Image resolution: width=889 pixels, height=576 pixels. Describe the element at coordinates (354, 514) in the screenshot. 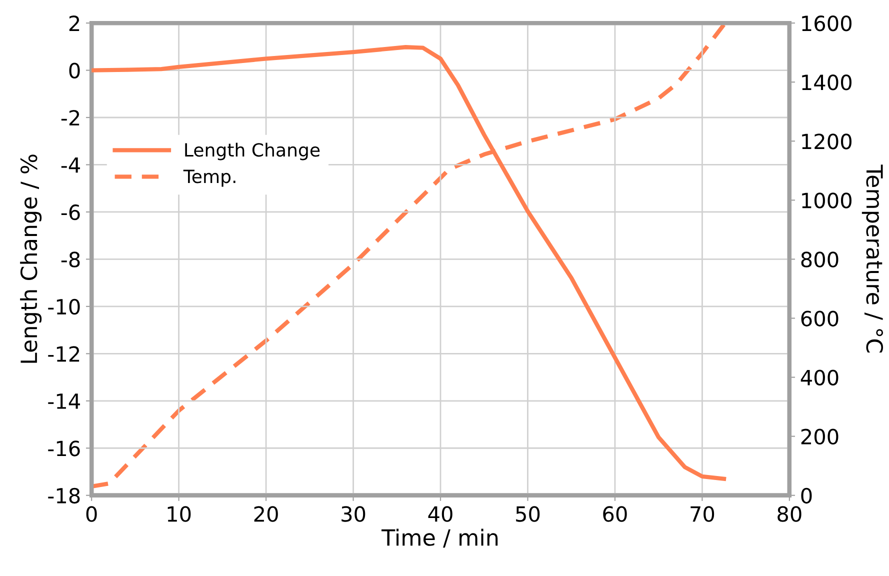

I see `x-tick-label: 30` at that location.